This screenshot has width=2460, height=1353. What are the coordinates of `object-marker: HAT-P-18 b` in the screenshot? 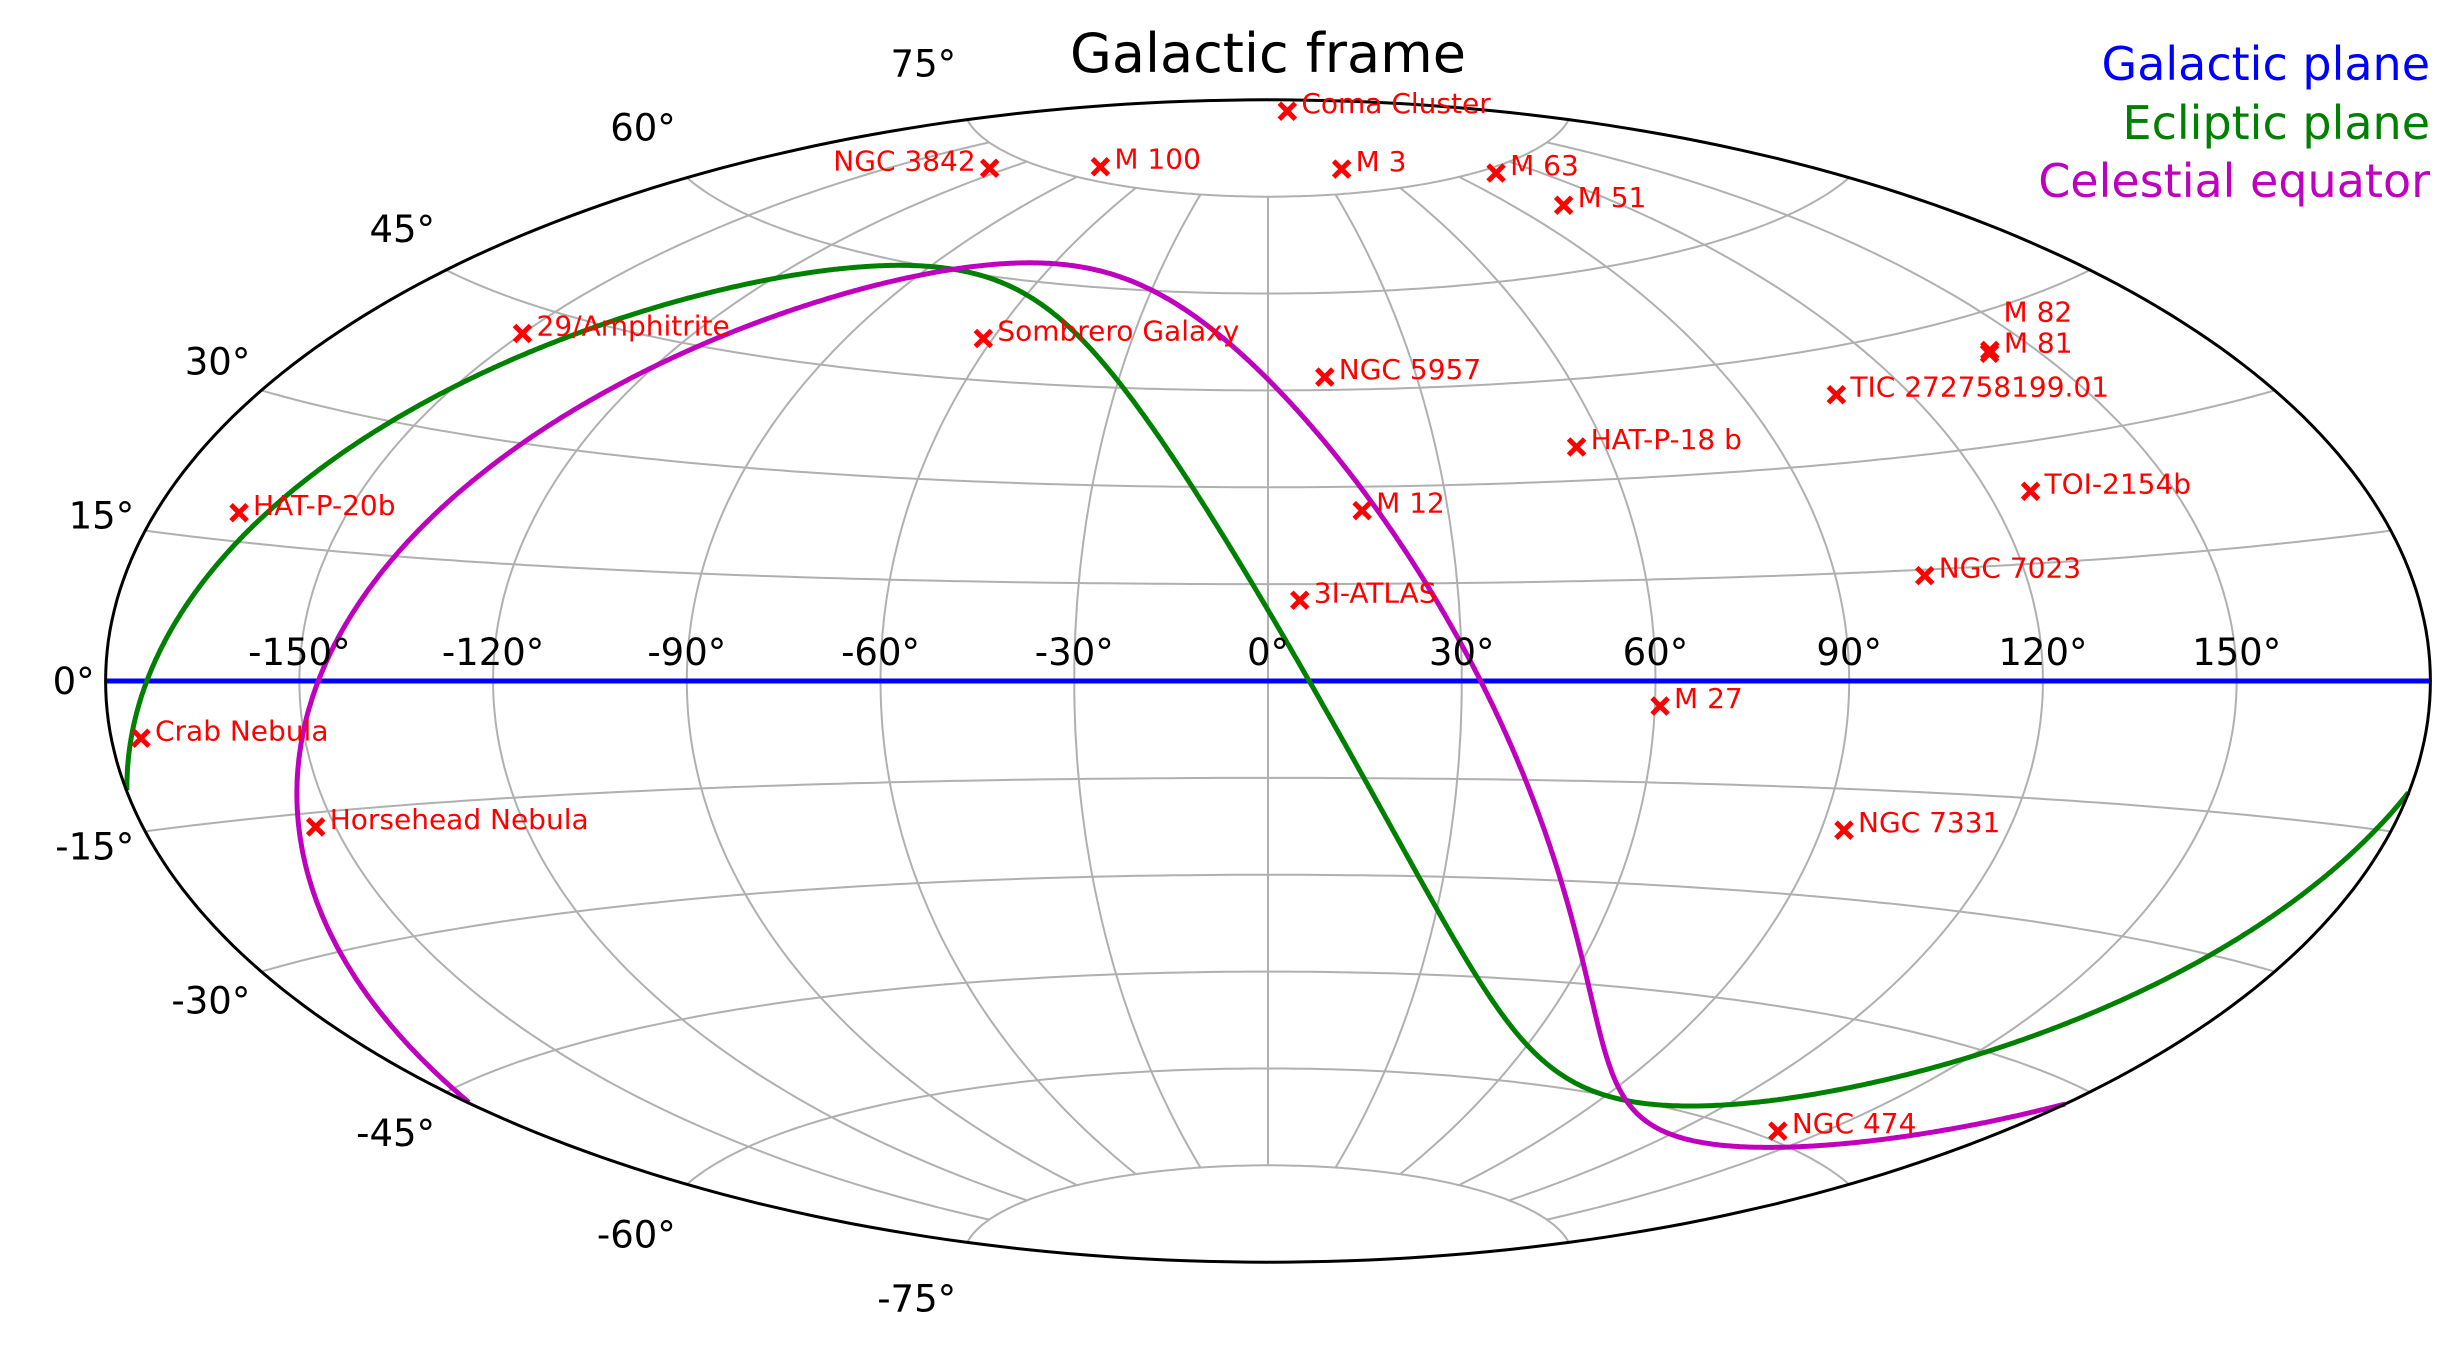 It's located at (1654, 440).